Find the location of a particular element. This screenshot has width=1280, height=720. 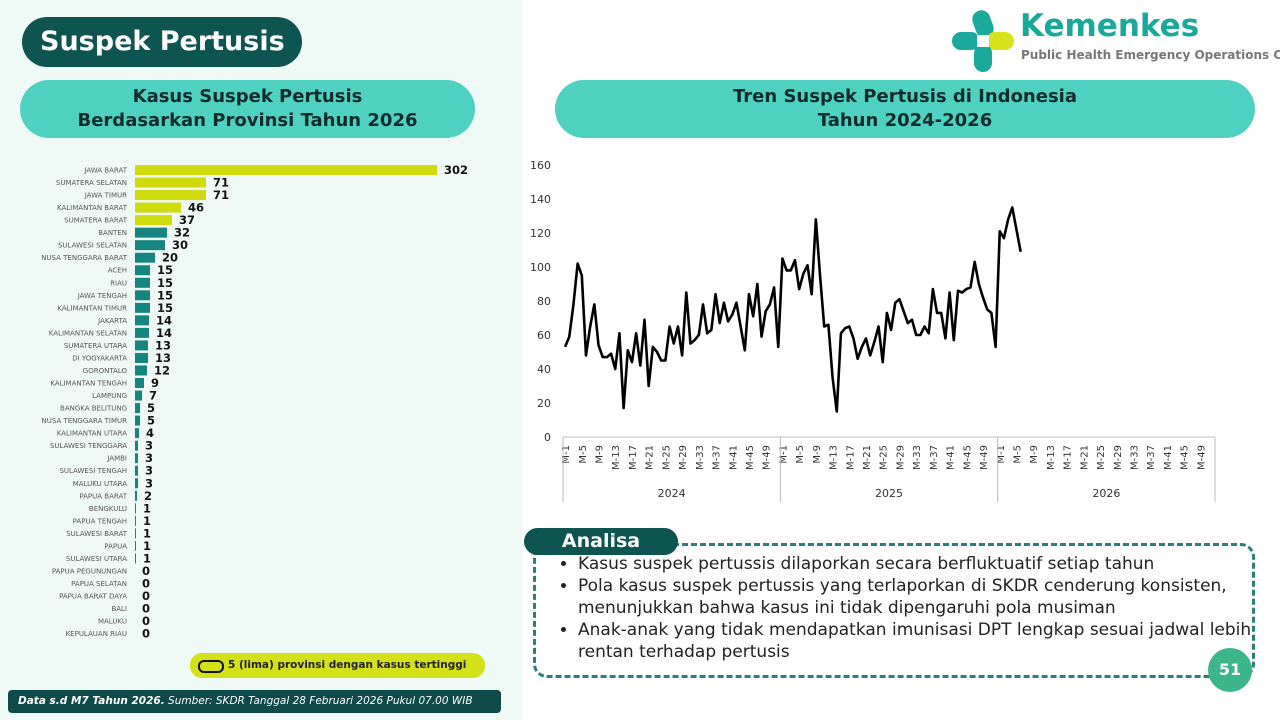

y-tick-label: SUMATERA BARAT is located at coordinates (96, 221).